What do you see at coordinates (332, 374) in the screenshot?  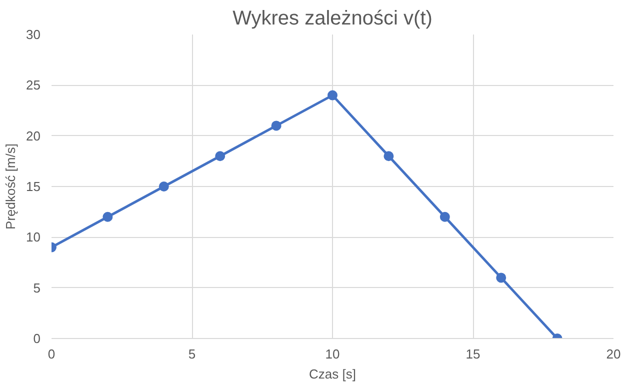 I see `x-axis-title: Czas [s]` at bounding box center [332, 374].